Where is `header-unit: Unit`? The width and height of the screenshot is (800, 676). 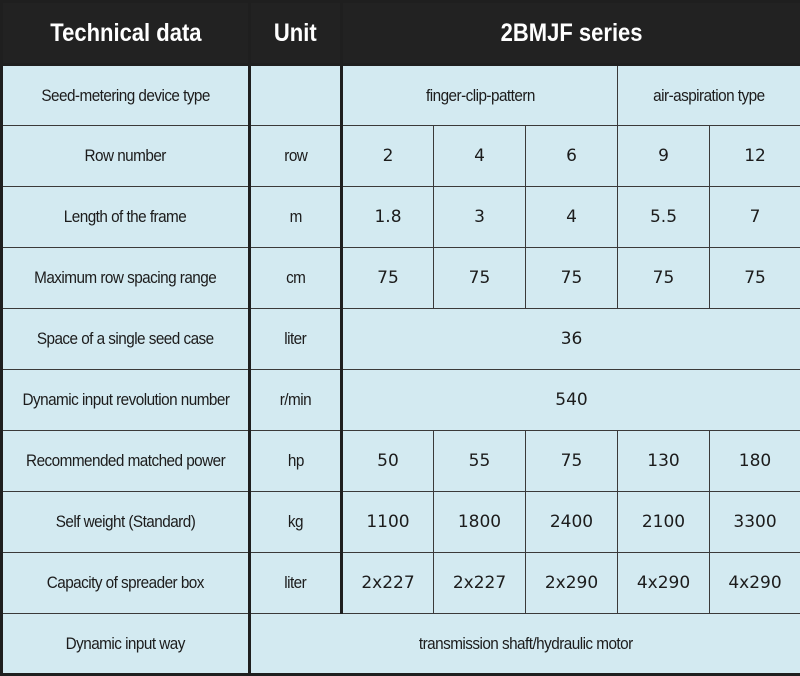 header-unit: Unit is located at coordinates (296, 33).